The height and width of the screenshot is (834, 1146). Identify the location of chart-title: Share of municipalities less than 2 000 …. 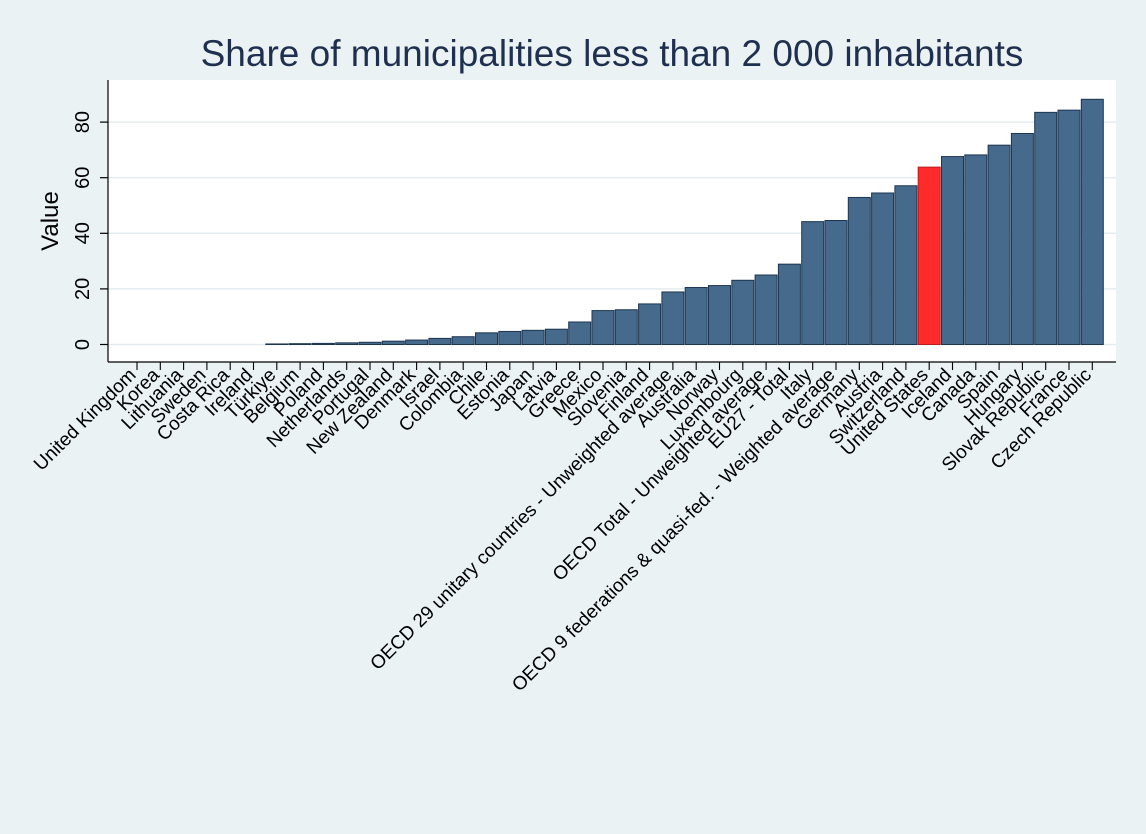
(612, 53).